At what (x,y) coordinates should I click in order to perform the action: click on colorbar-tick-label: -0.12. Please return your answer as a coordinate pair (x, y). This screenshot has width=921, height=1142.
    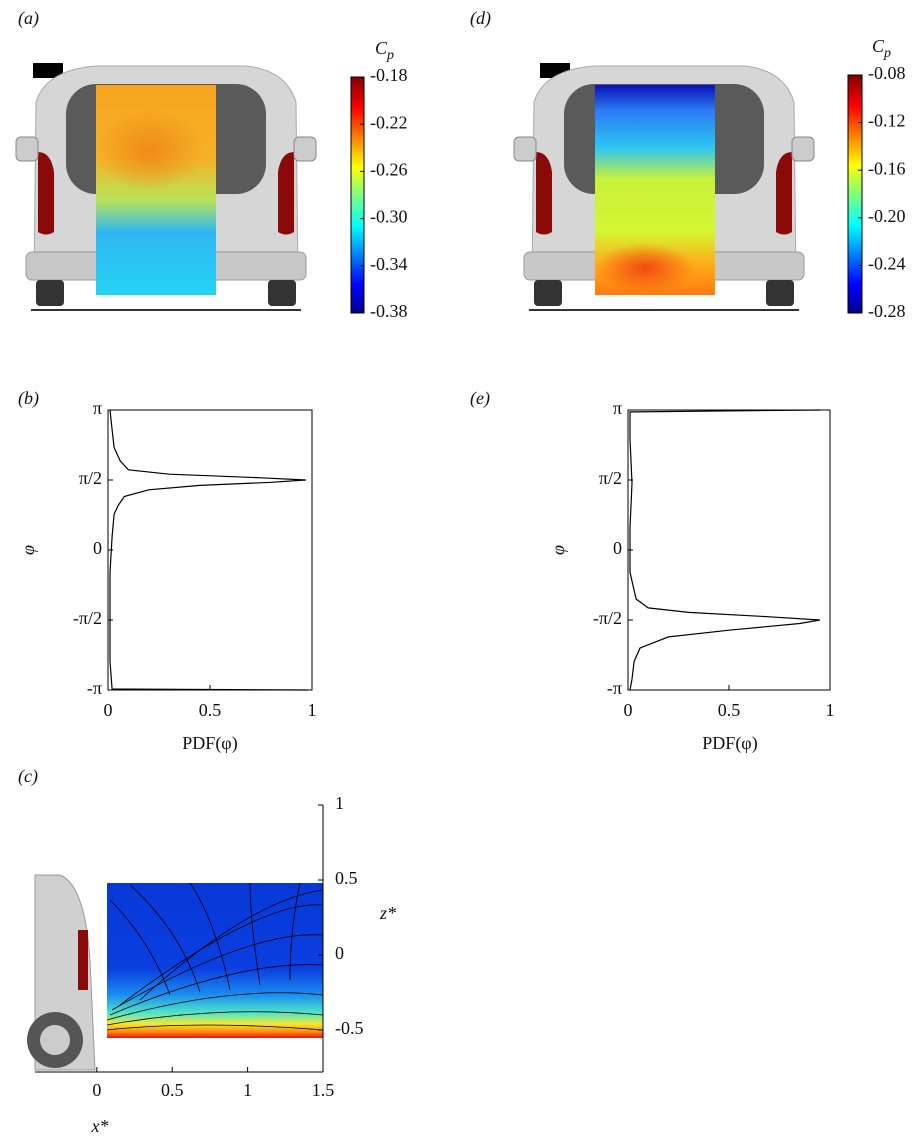
    Looking at the image, I should click on (887, 121).